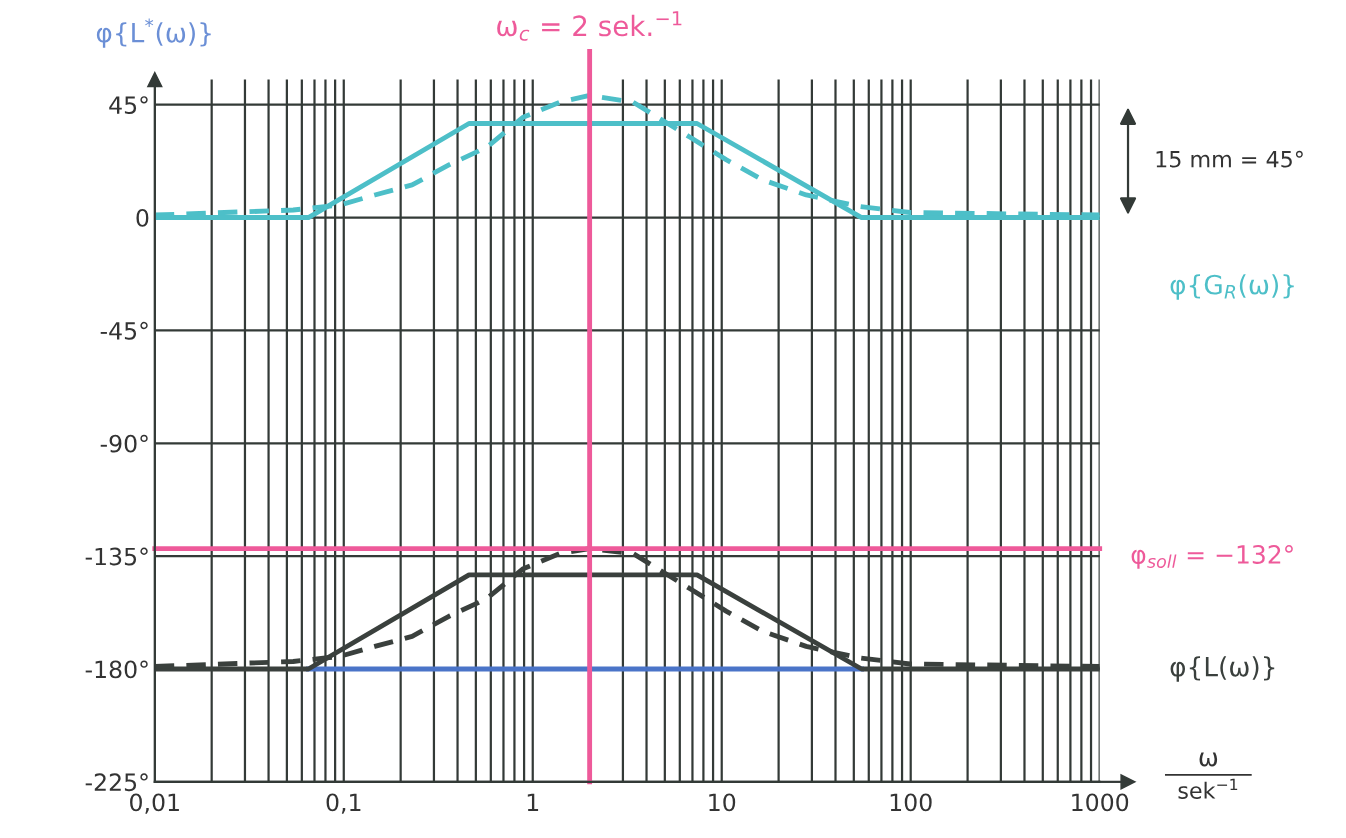 Image resolution: width=1346 pixels, height=838 pixels. Describe the element at coordinates (116, 782) in the screenshot. I see `y-tick-label: -225°` at that location.